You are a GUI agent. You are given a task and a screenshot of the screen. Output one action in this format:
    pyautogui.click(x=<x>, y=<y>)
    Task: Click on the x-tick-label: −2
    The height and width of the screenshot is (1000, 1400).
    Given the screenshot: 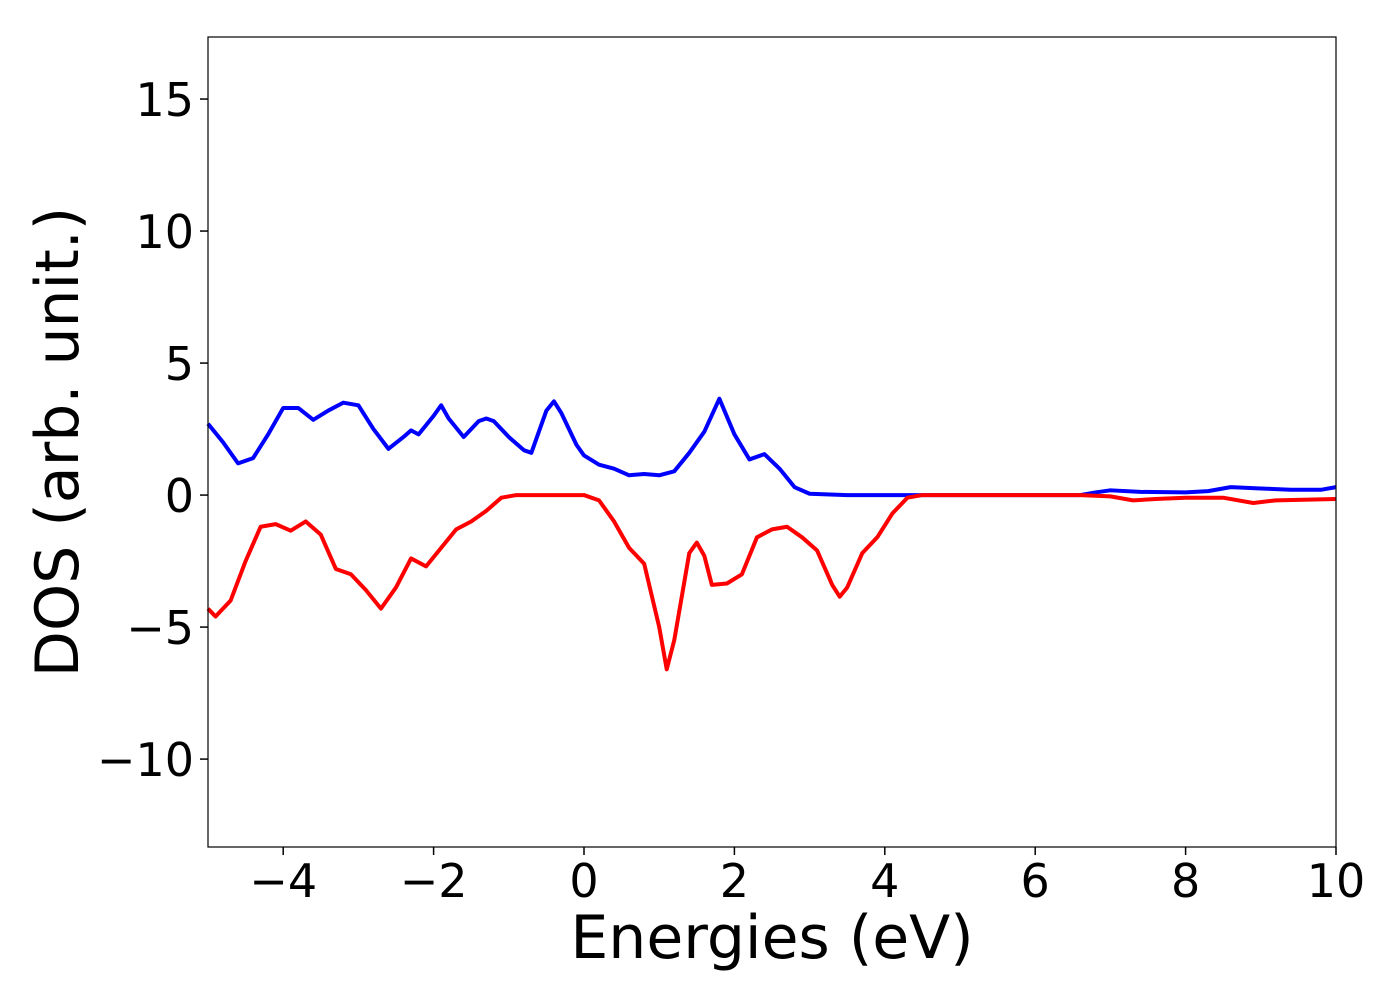 What is the action you would take?
    pyautogui.click(x=434, y=881)
    